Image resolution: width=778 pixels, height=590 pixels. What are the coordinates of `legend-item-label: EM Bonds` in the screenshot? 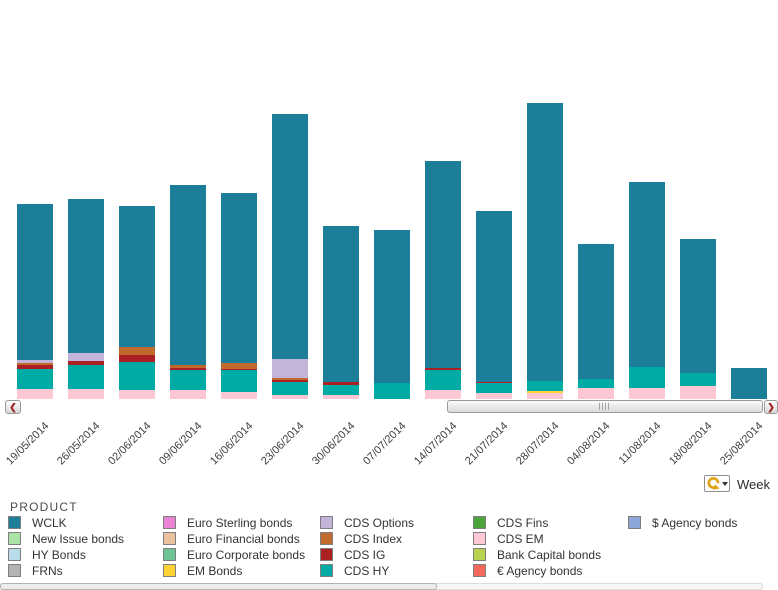 It's located at (215, 570).